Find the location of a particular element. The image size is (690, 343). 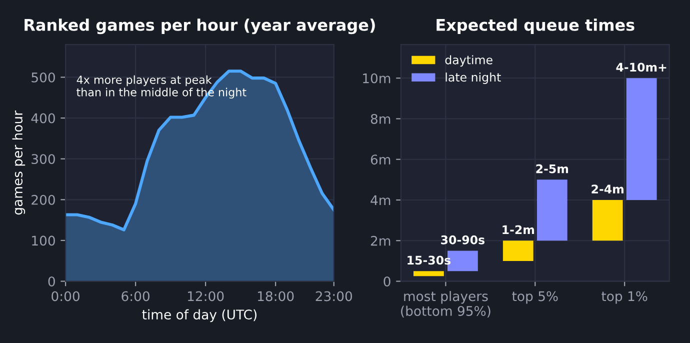

y-tick-label: 200 is located at coordinates (43, 199).